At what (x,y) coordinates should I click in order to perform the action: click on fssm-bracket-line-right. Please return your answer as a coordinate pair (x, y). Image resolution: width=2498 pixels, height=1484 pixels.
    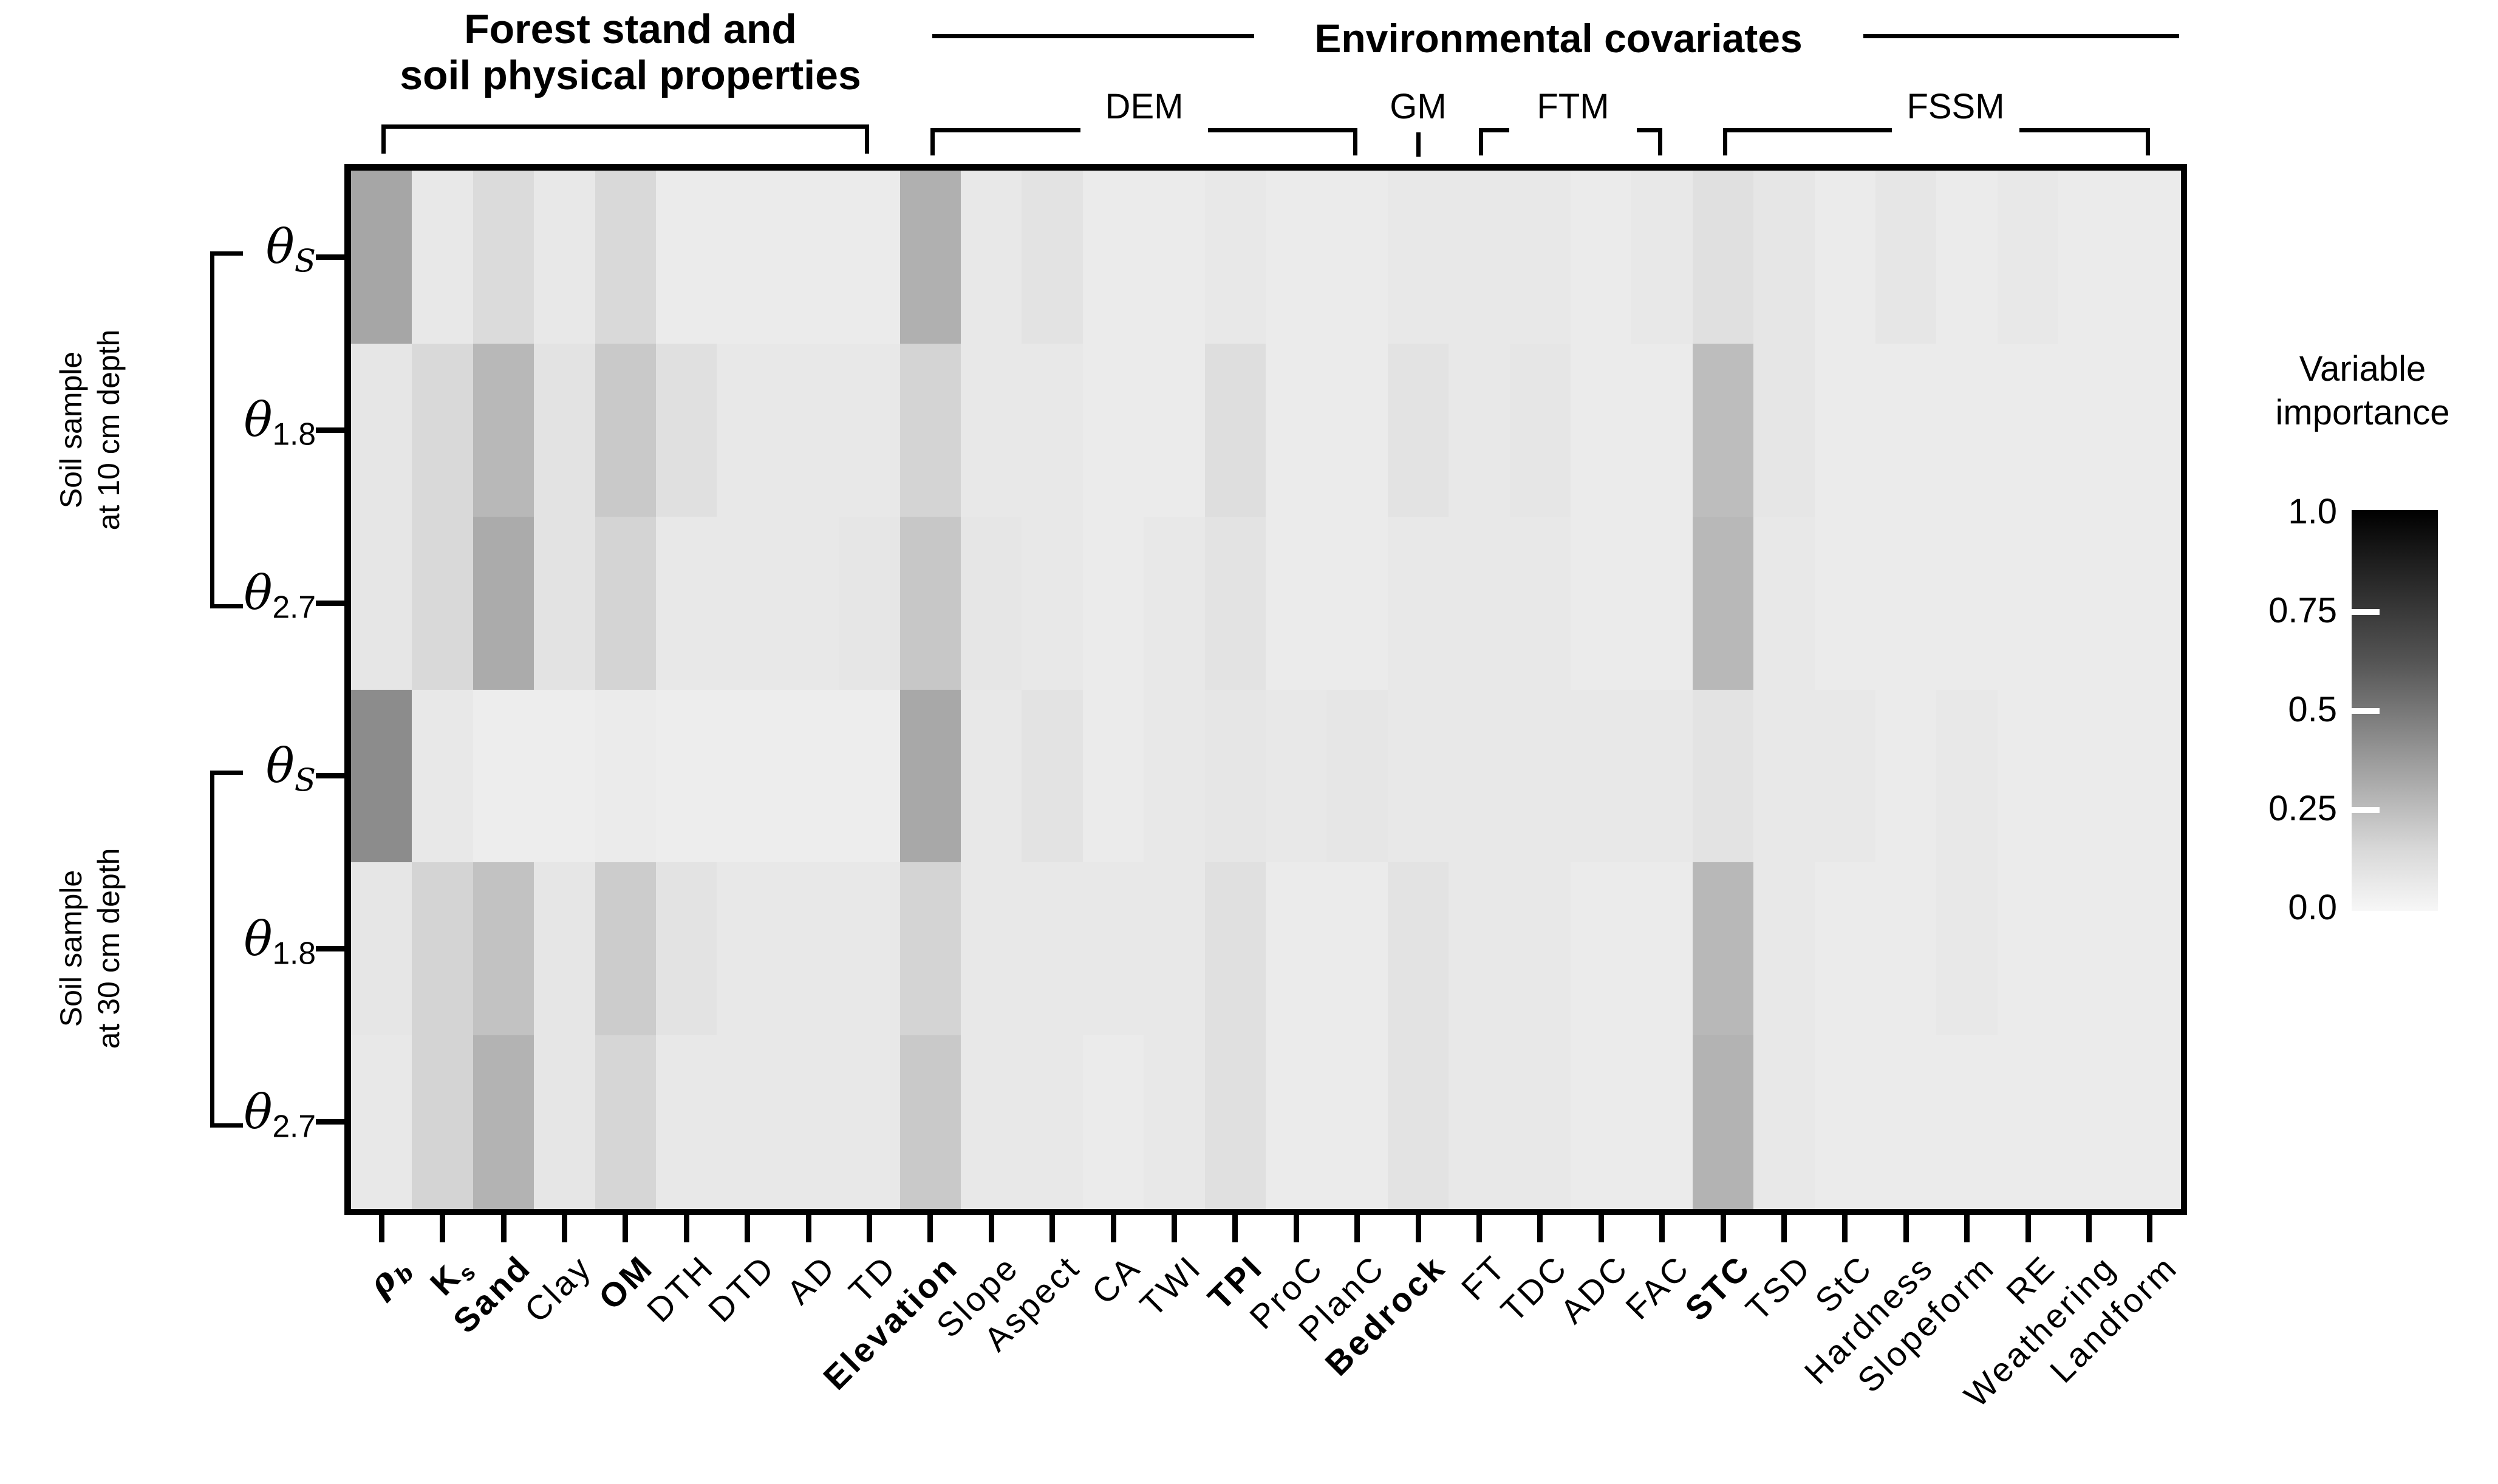
    Looking at the image, I should click on (2084, 130).